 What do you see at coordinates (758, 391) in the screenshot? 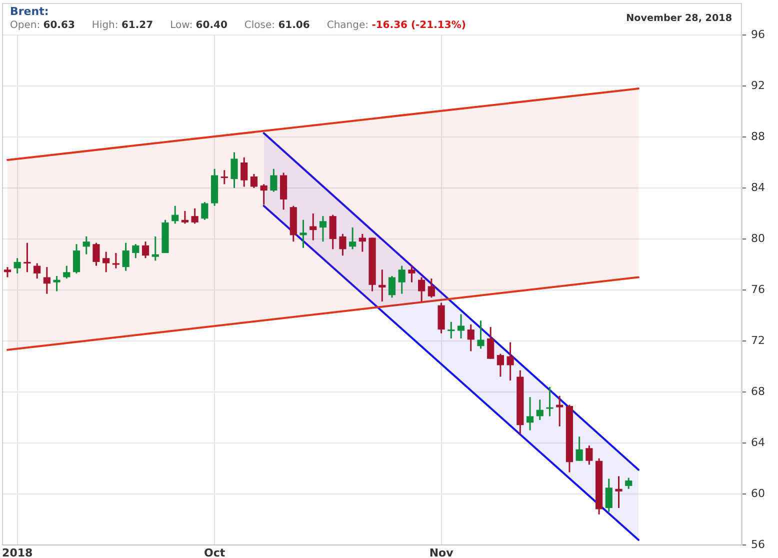
I see `y-tick-label: 68` at bounding box center [758, 391].